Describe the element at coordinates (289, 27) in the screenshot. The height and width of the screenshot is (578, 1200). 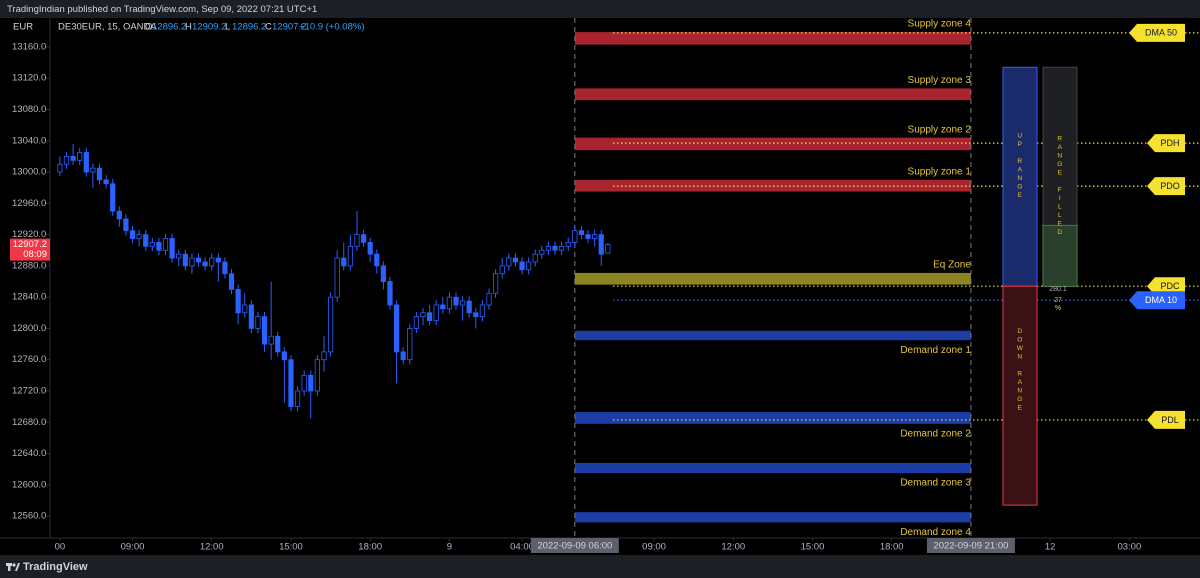
I see `legend-value: 12907.2` at that location.